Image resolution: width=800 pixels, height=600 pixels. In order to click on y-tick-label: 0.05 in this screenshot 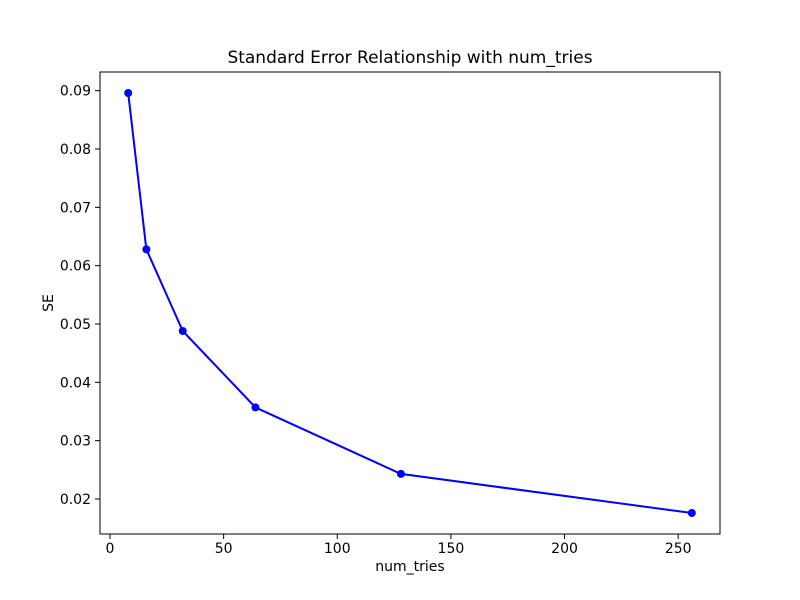, I will do `click(75, 325)`.